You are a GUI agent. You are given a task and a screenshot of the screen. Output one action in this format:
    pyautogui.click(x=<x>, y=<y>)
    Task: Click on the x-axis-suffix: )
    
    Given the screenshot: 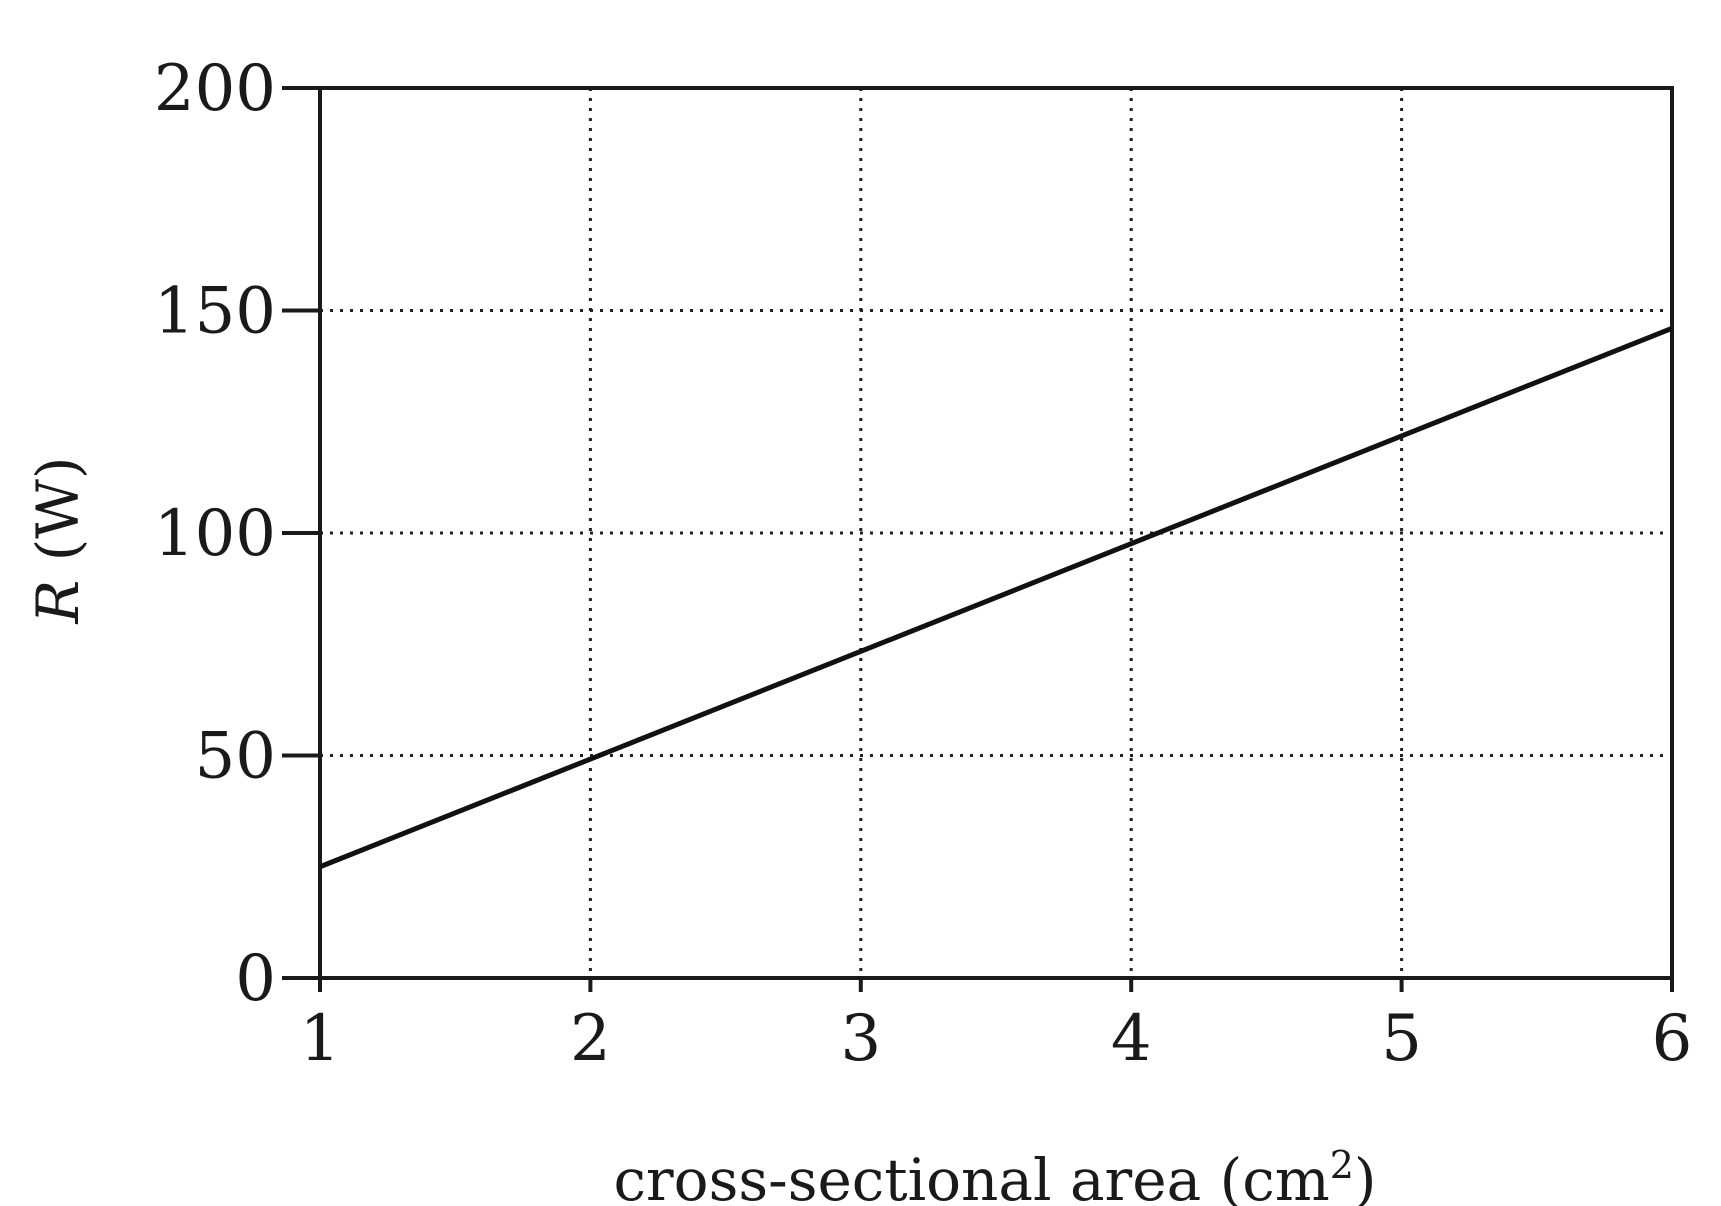 What is the action you would take?
    pyautogui.click(x=1365, y=1176)
    